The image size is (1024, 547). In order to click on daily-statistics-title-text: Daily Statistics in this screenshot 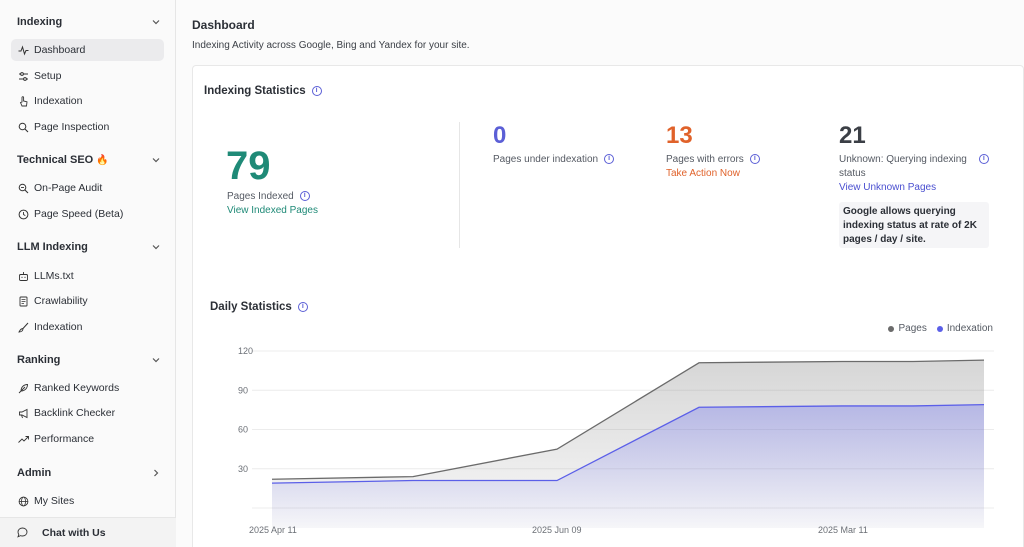, I will do `click(251, 307)`.